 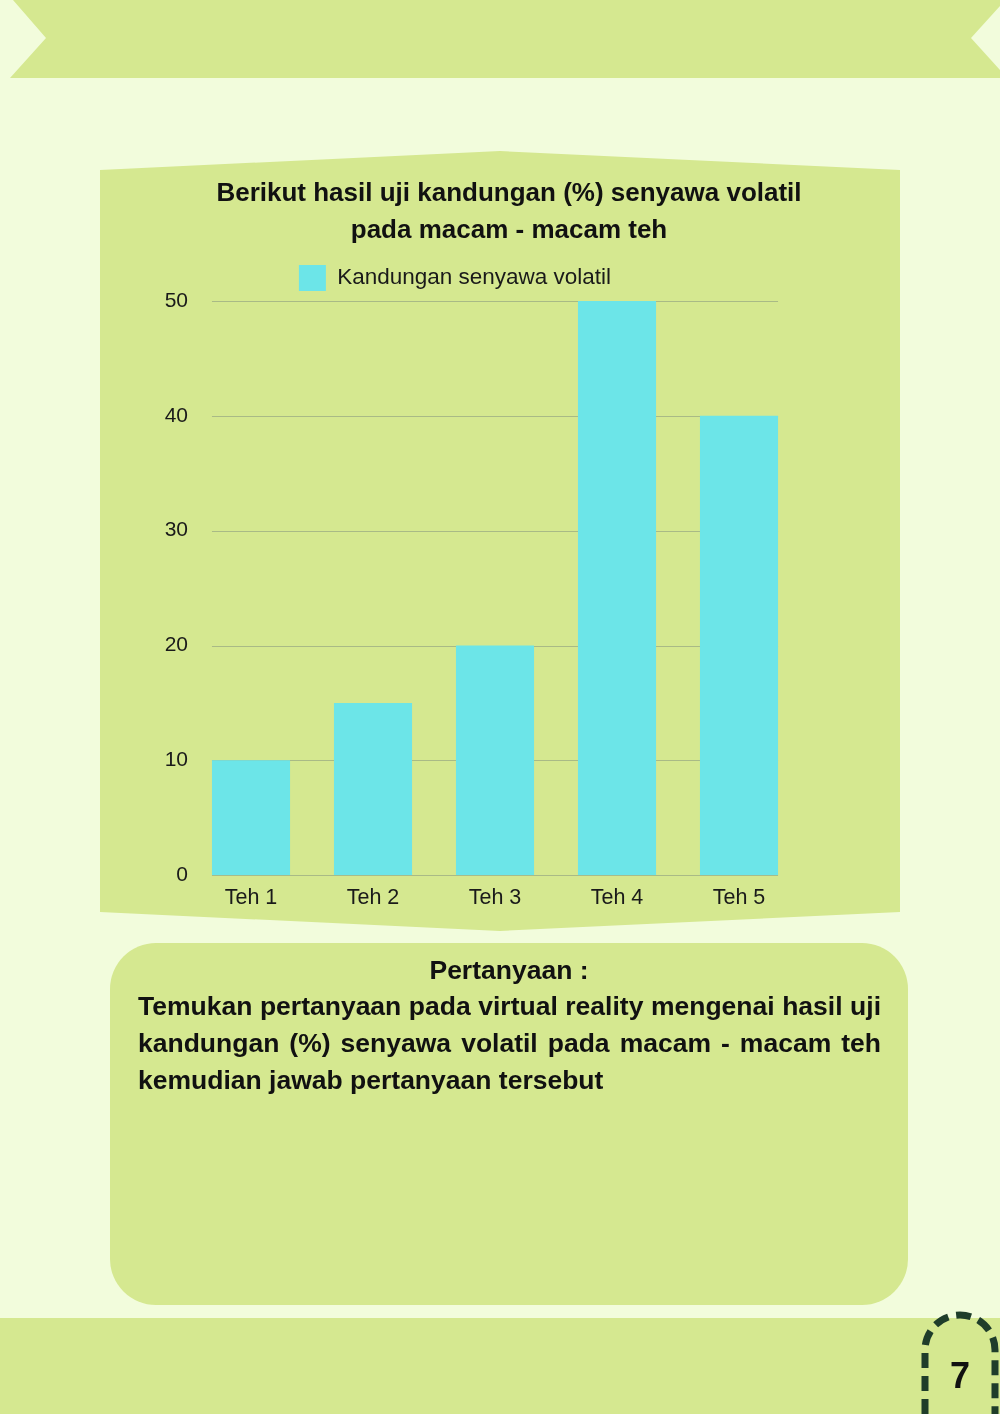 I want to click on x-tick-label: Teh 1, so click(x=251, y=897).